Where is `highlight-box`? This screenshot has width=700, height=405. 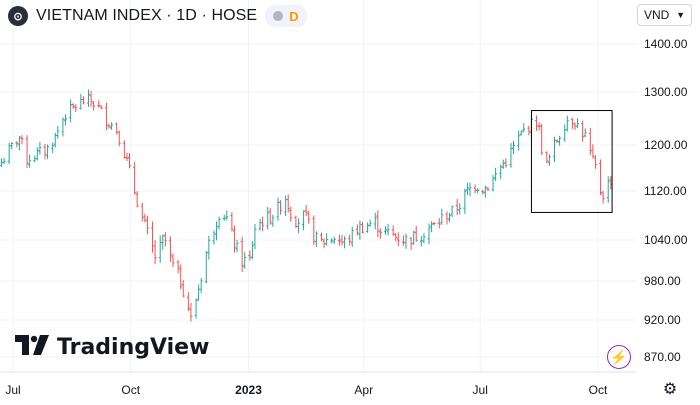 highlight-box is located at coordinates (571, 161).